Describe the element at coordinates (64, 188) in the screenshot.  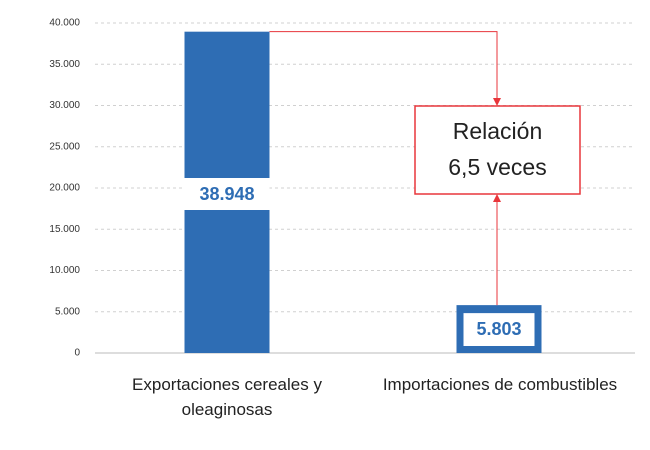
I see `y-tick-label: 20.000` at that location.